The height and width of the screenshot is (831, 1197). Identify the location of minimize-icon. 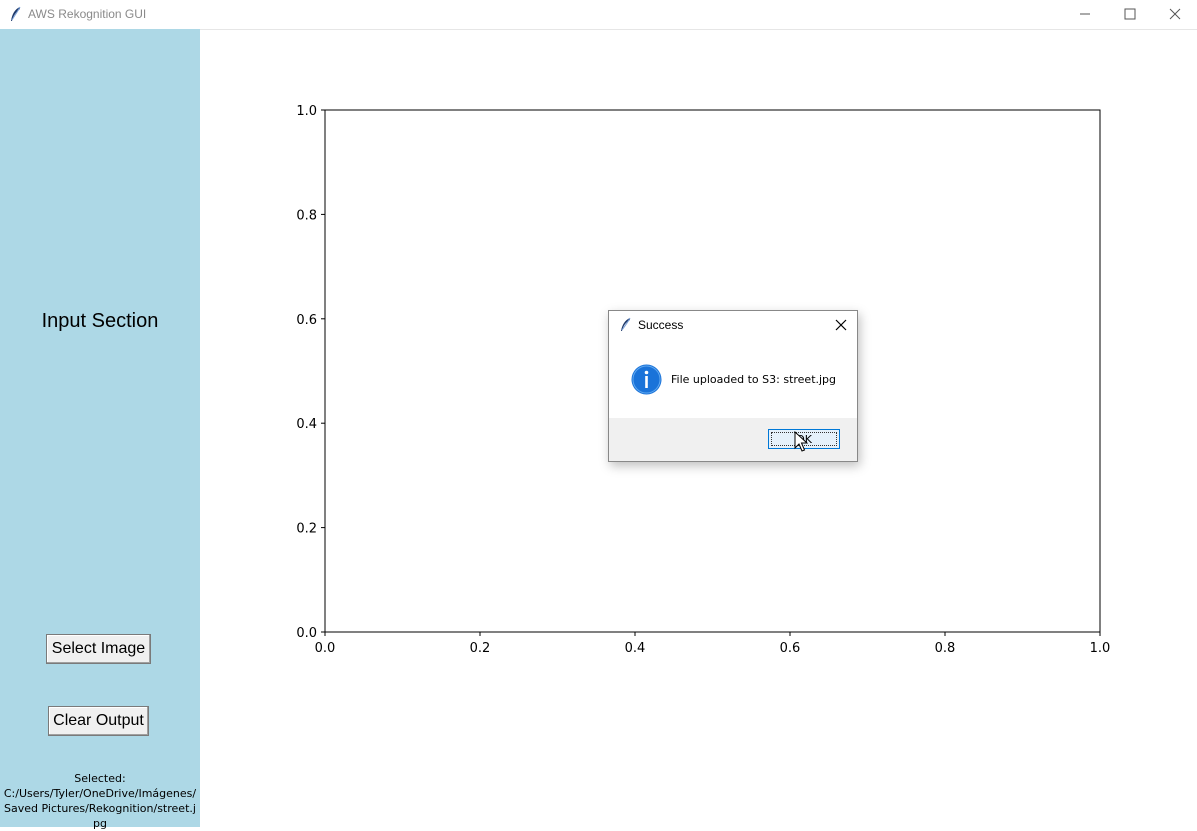
(1085, 14).